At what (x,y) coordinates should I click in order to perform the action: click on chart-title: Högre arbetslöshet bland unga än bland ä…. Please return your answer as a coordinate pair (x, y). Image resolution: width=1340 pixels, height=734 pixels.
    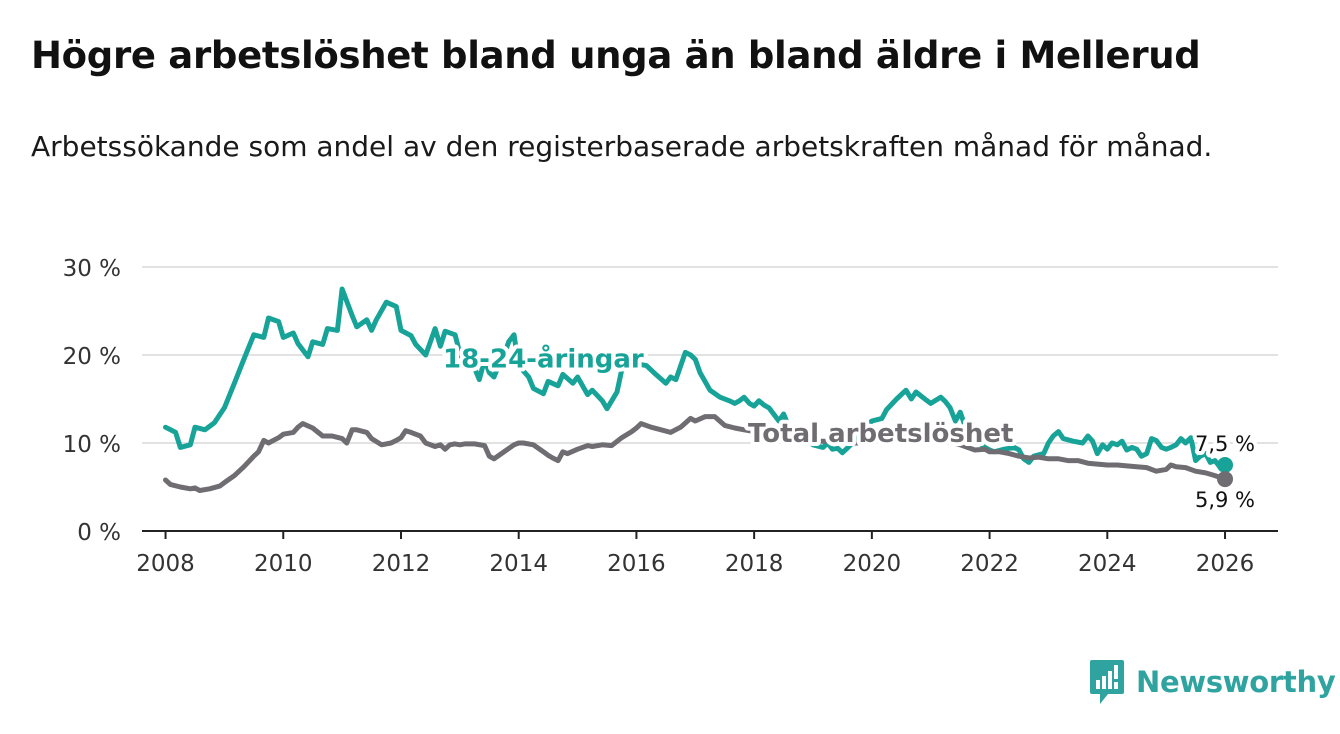
    Looking at the image, I should click on (616, 55).